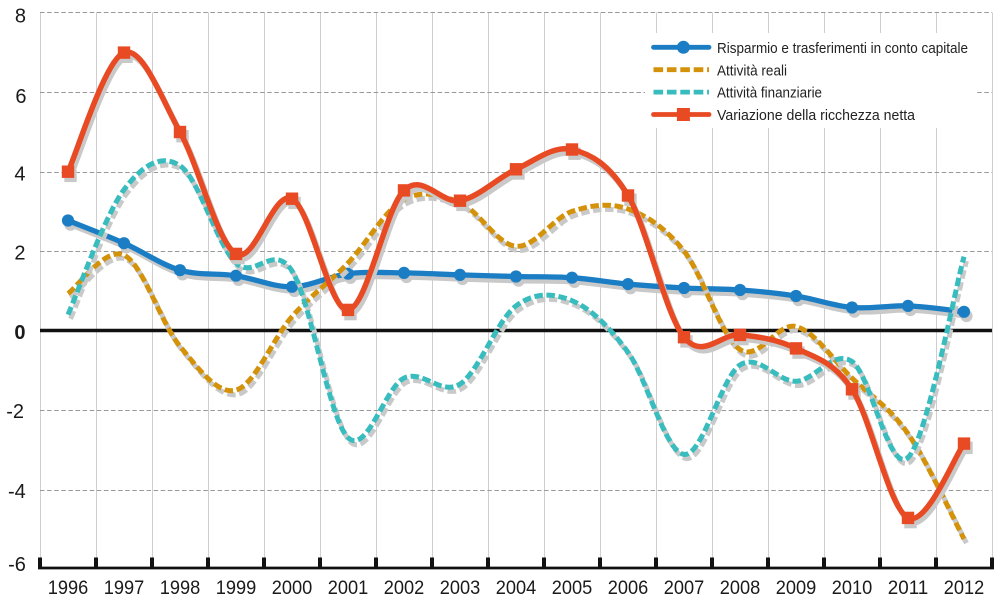  Describe the element at coordinates (752, 70) in the screenshot. I see `svg-text: Attività reali` at that location.